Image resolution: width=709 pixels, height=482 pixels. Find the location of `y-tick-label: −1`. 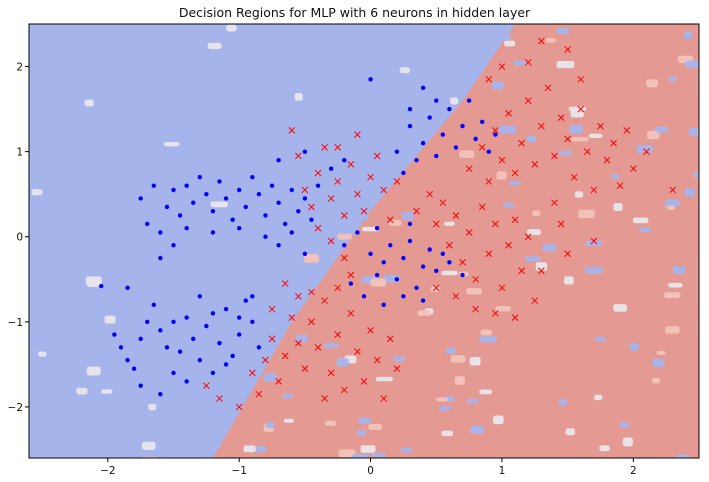

y-tick-label: −1 is located at coordinates (15, 323).